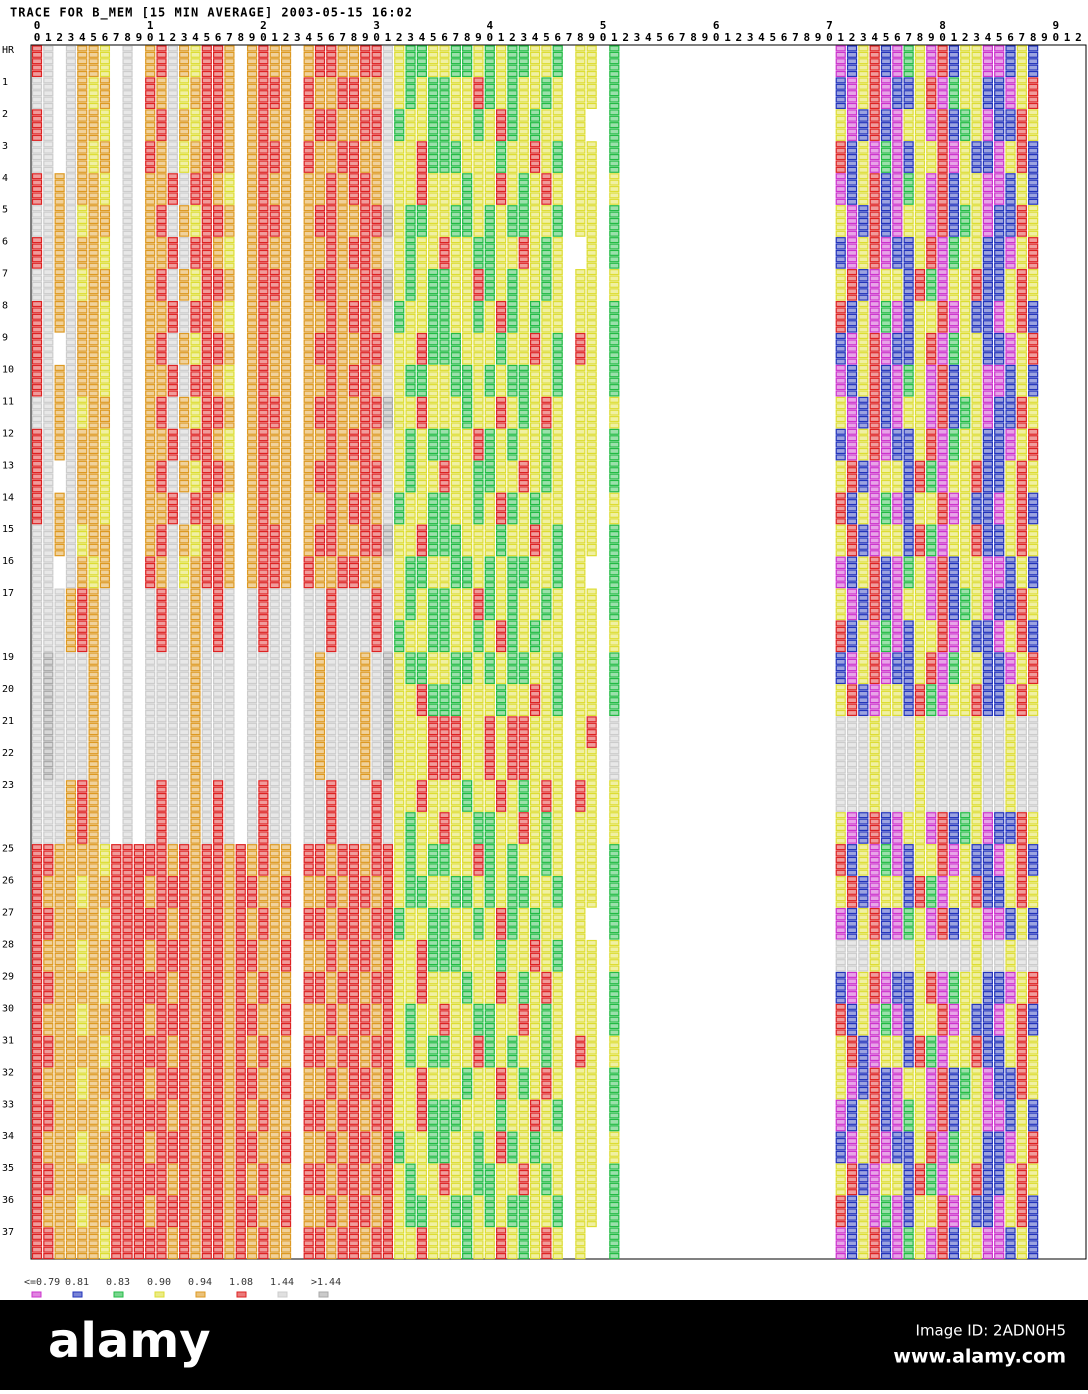  What do you see at coordinates (150, 25) in the screenshot?
I see `x-tens-label: 1` at bounding box center [150, 25].